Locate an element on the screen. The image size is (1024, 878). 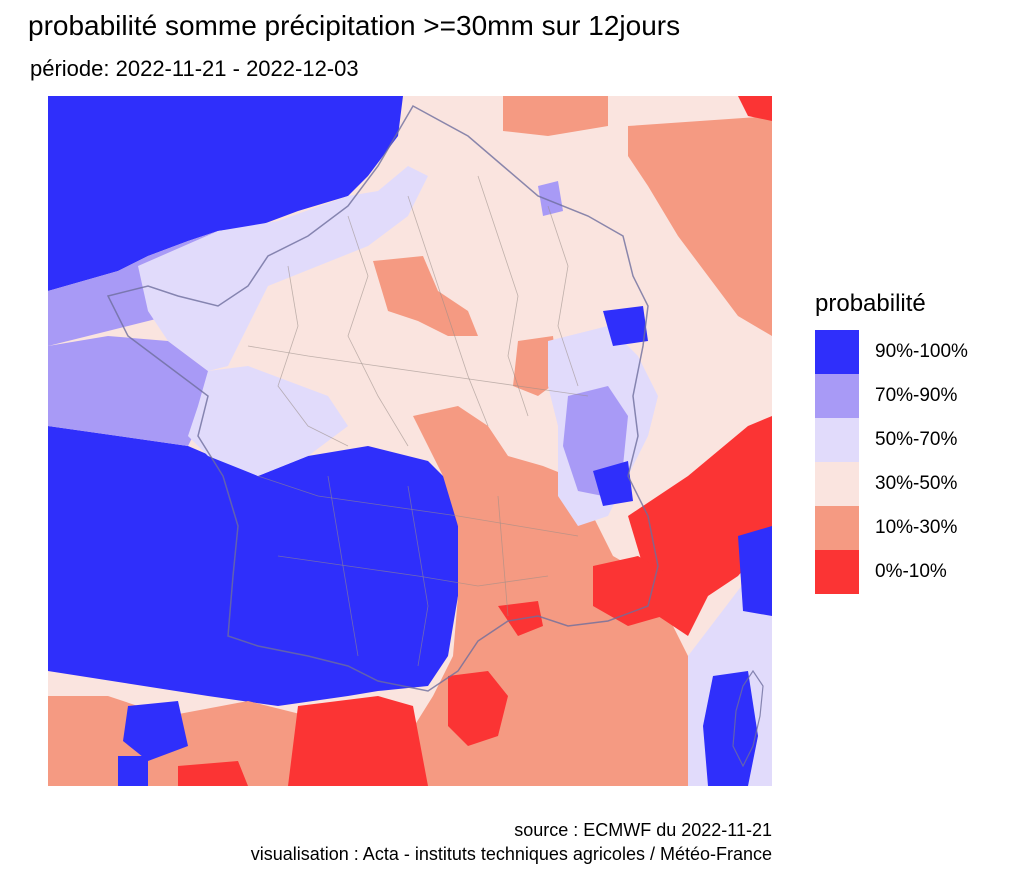
zone-alps-high is located at coordinates (613, 483).